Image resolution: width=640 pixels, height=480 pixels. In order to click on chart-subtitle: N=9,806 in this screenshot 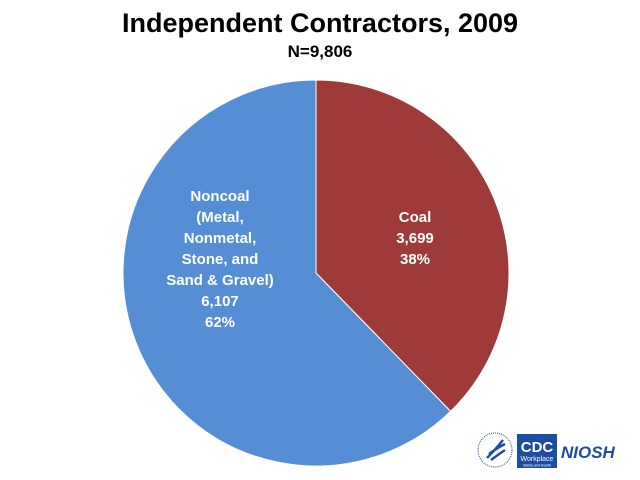, I will do `click(320, 51)`.